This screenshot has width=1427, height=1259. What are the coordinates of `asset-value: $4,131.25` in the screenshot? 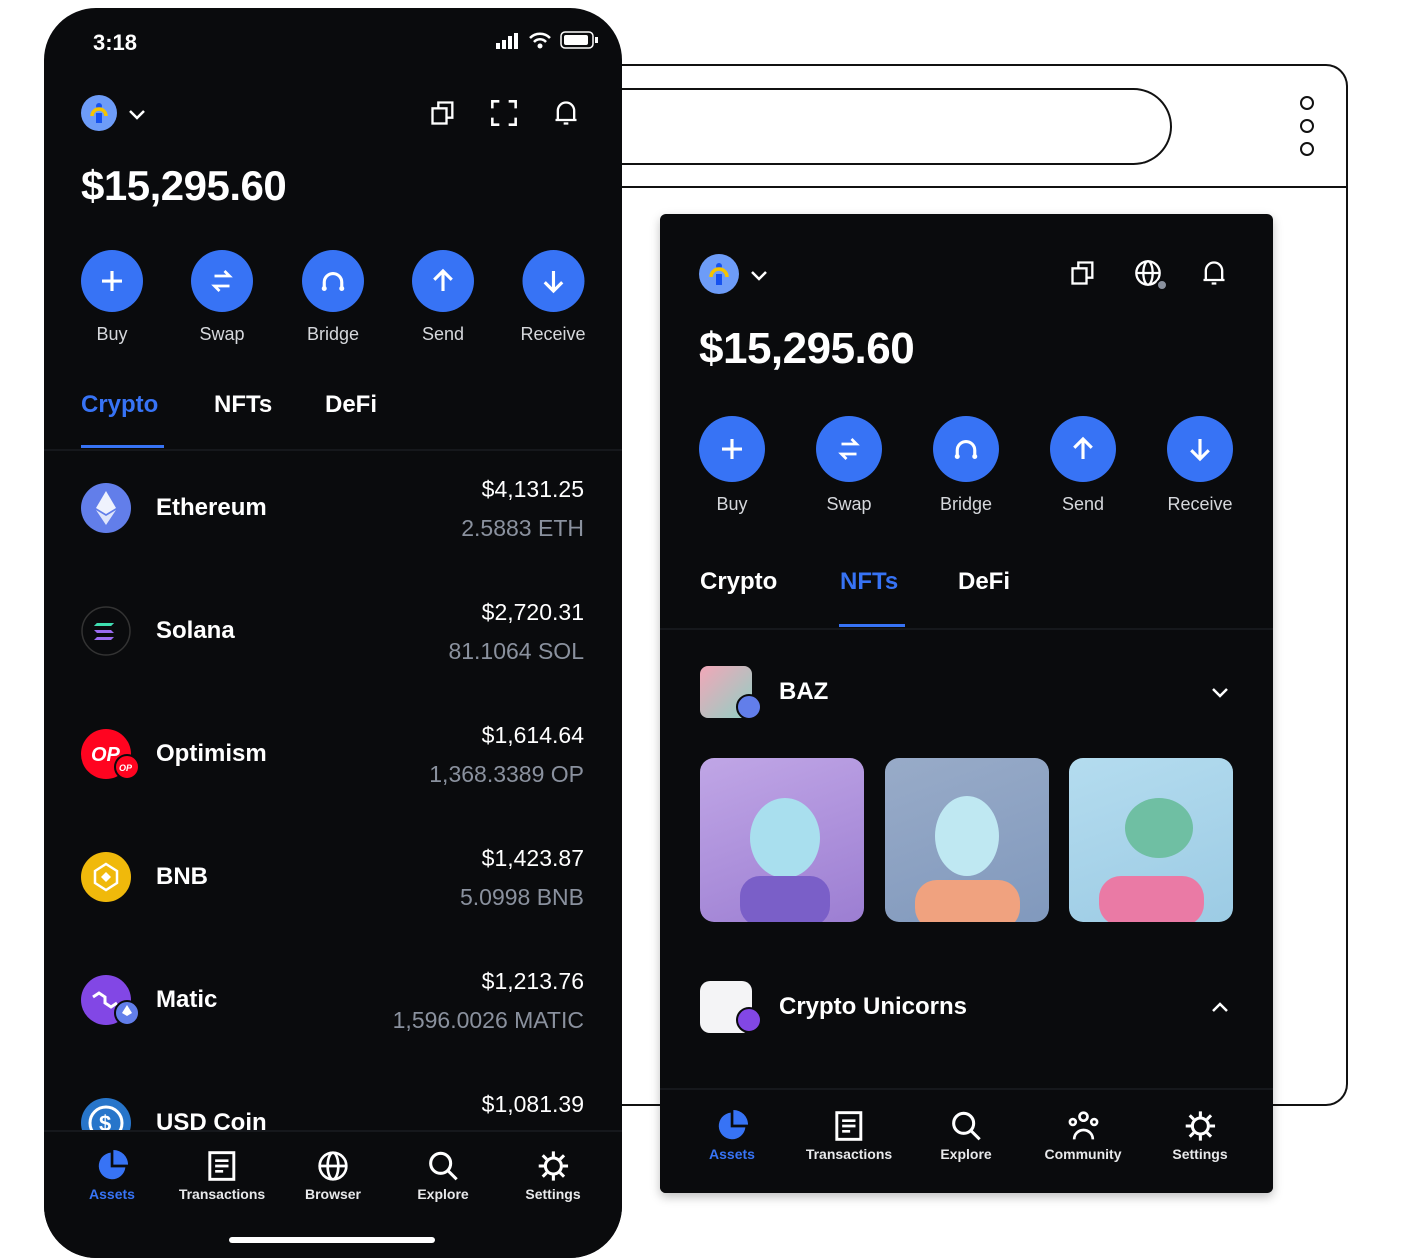 It's located at (532, 489).